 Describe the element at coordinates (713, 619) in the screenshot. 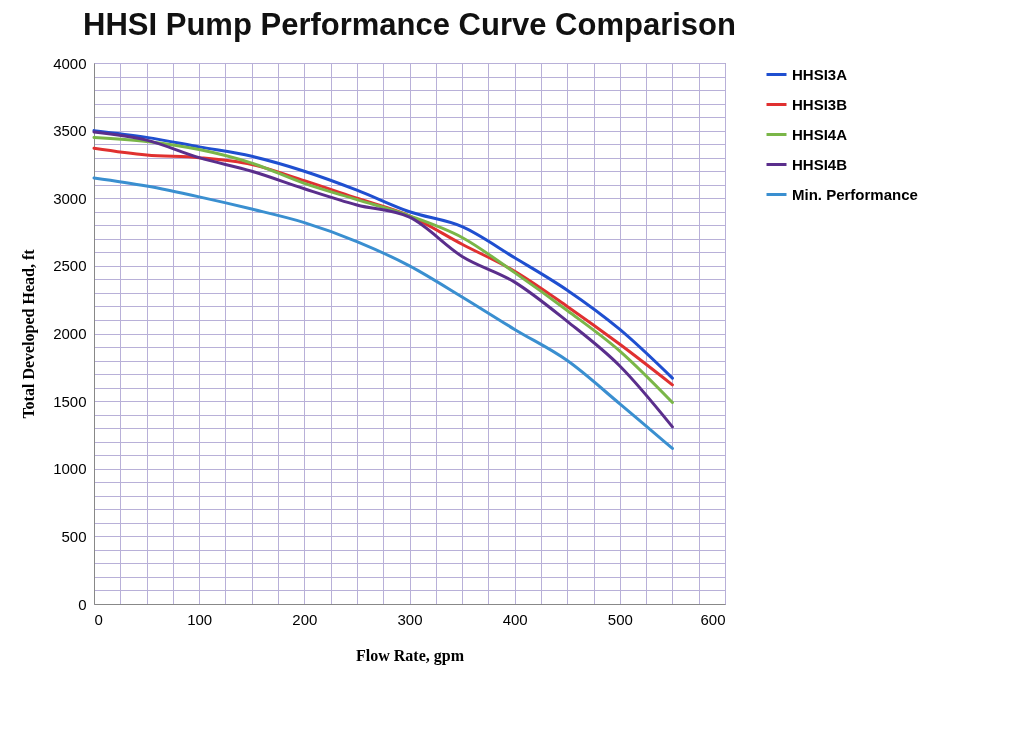

I see `x-tick-label: 600` at that location.